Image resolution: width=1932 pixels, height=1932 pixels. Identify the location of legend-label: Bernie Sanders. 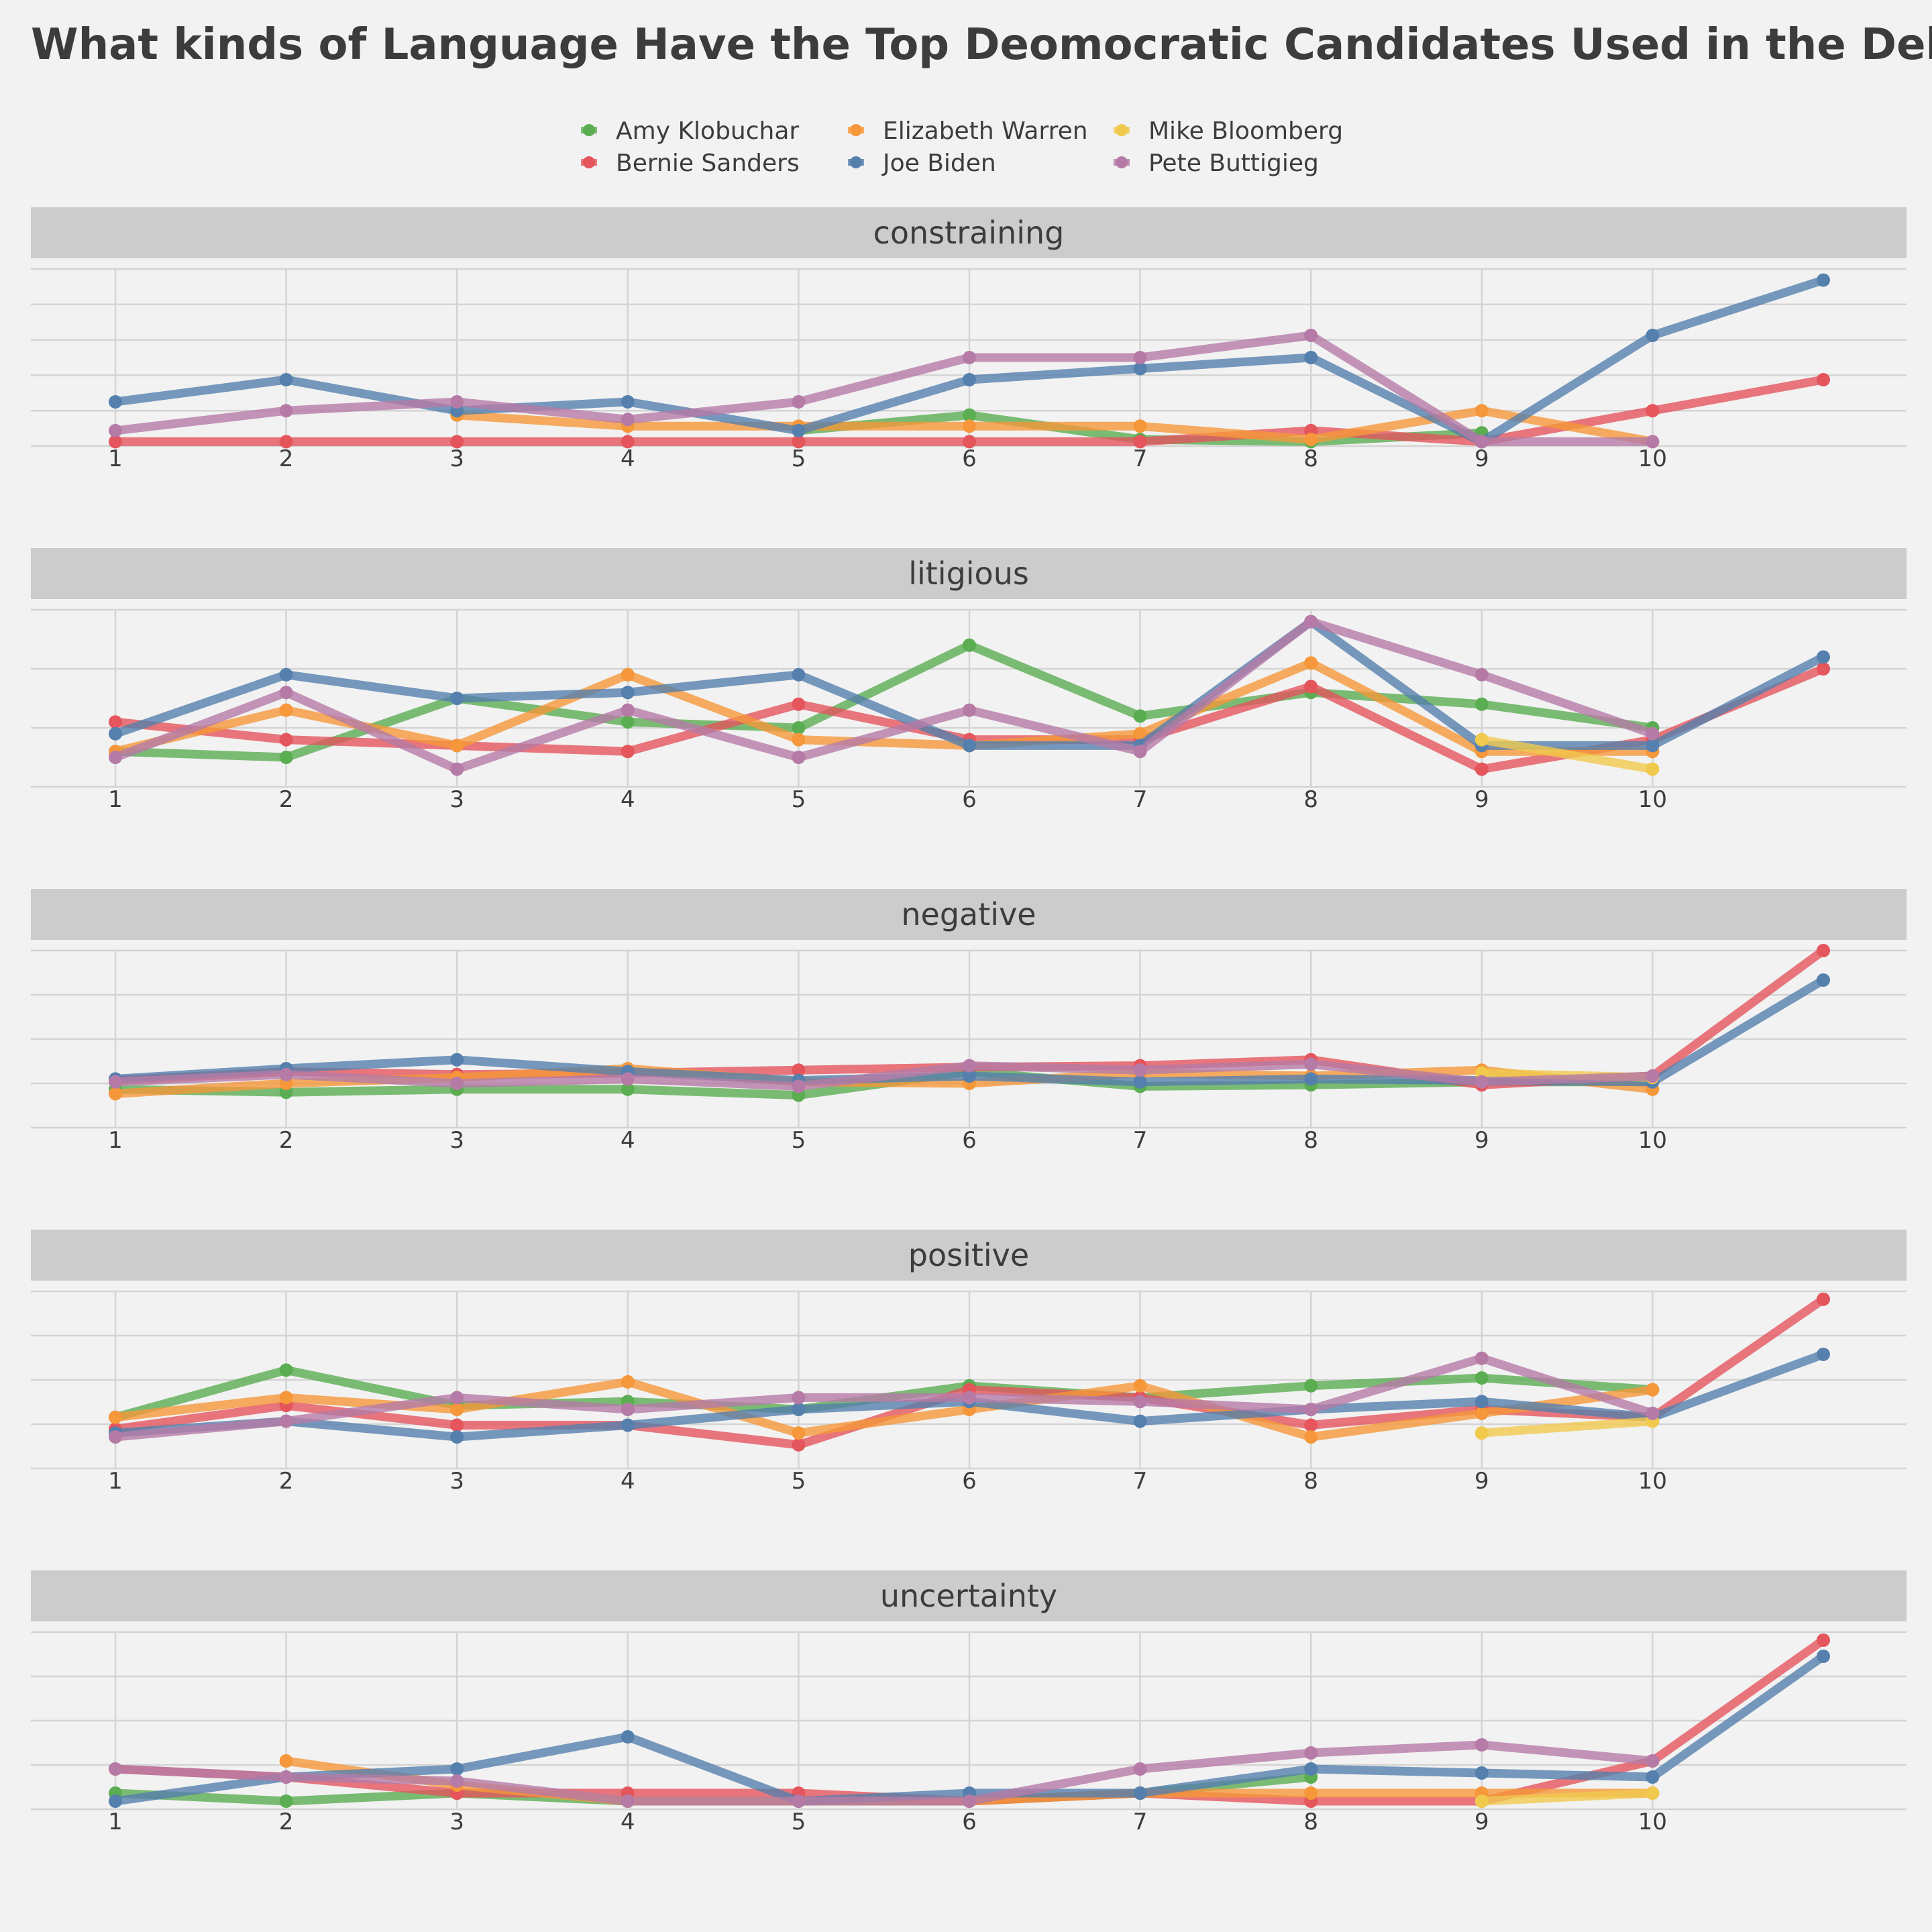
(708, 163).